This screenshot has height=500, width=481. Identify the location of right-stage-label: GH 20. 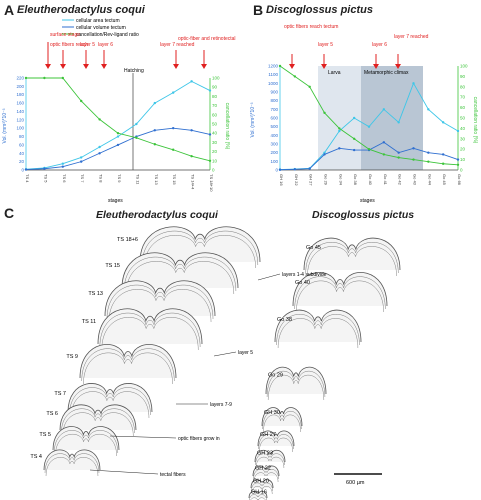
(261, 482).